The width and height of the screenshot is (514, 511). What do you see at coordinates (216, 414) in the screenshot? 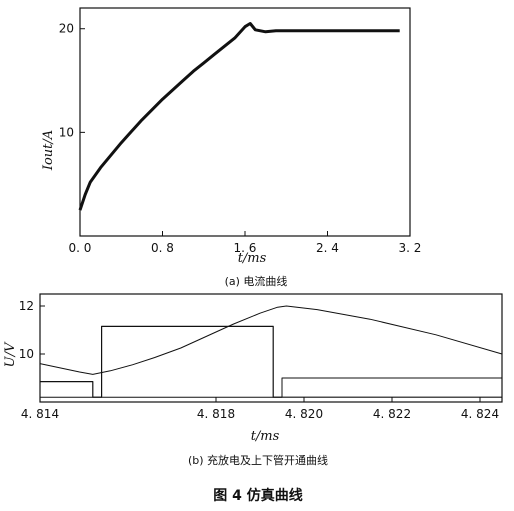
I see `b-xtick-label-1: 4. 818` at bounding box center [216, 414].